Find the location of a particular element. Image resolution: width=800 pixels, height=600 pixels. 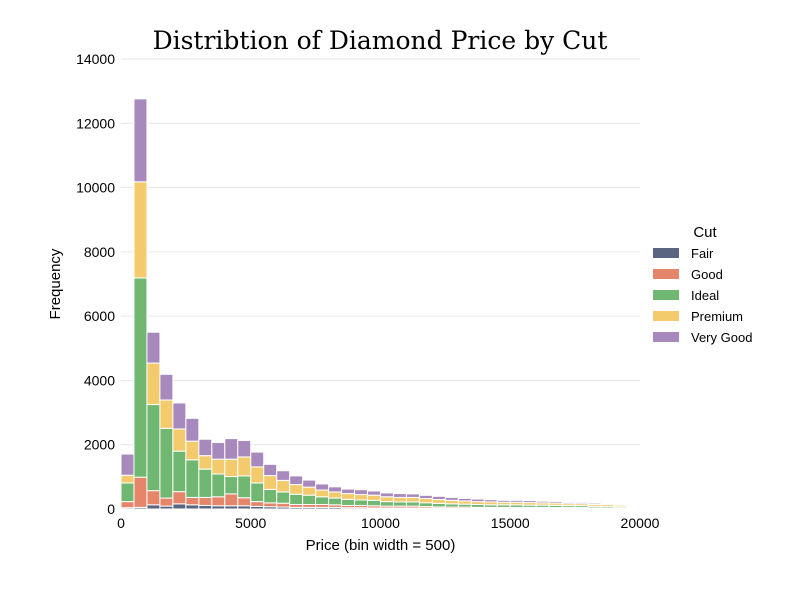

y-tick-label-5: 10000 is located at coordinates (95, 188).